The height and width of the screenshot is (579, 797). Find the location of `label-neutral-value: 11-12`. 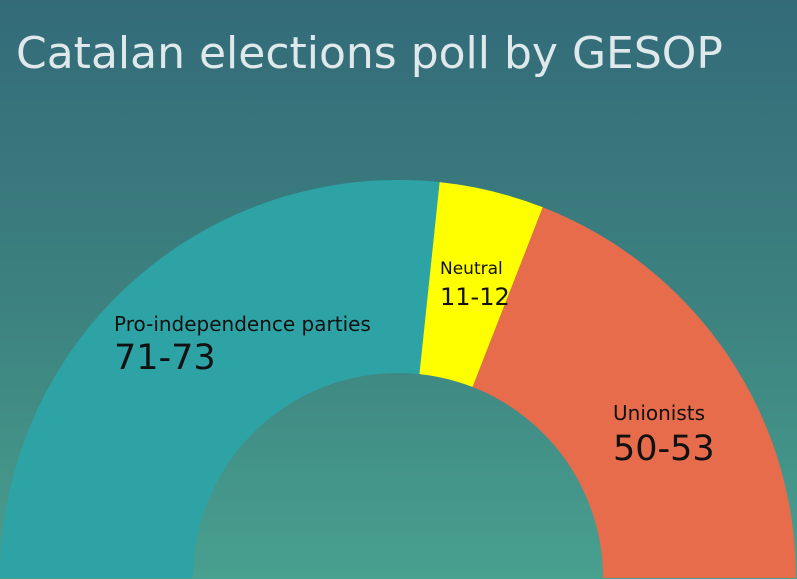

label-neutral-value: 11-12 is located at coordinates (475, 297).